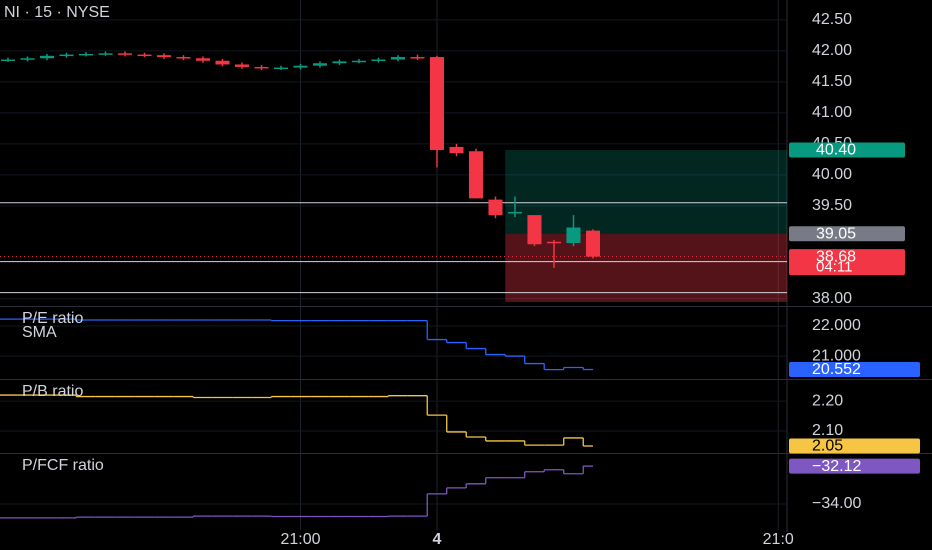 This screenshot has width=932, height=550. I want to click on y-tick-label: 22.000, so click(836, 325).